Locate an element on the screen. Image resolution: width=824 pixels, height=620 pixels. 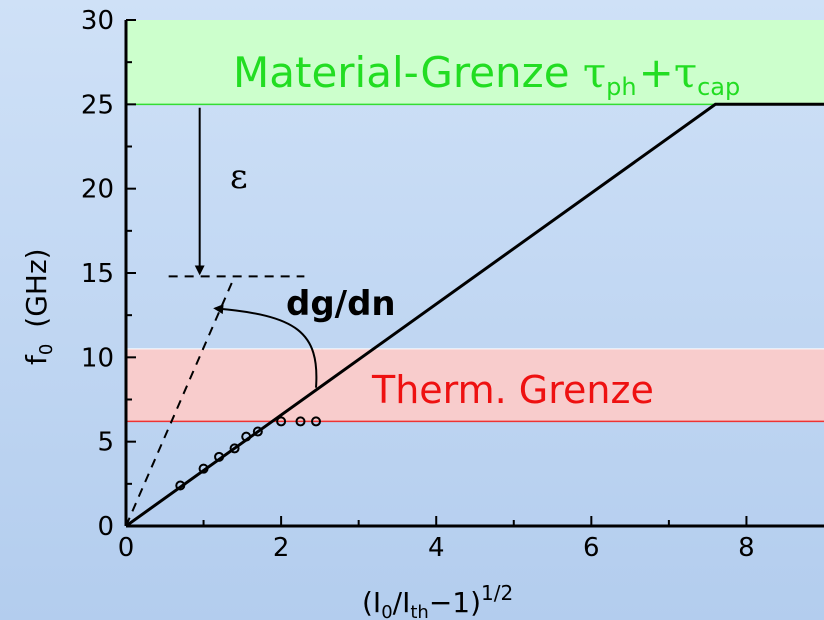
thermal-limit-label: Therm. Grenze is located at coordinates (512, 390).